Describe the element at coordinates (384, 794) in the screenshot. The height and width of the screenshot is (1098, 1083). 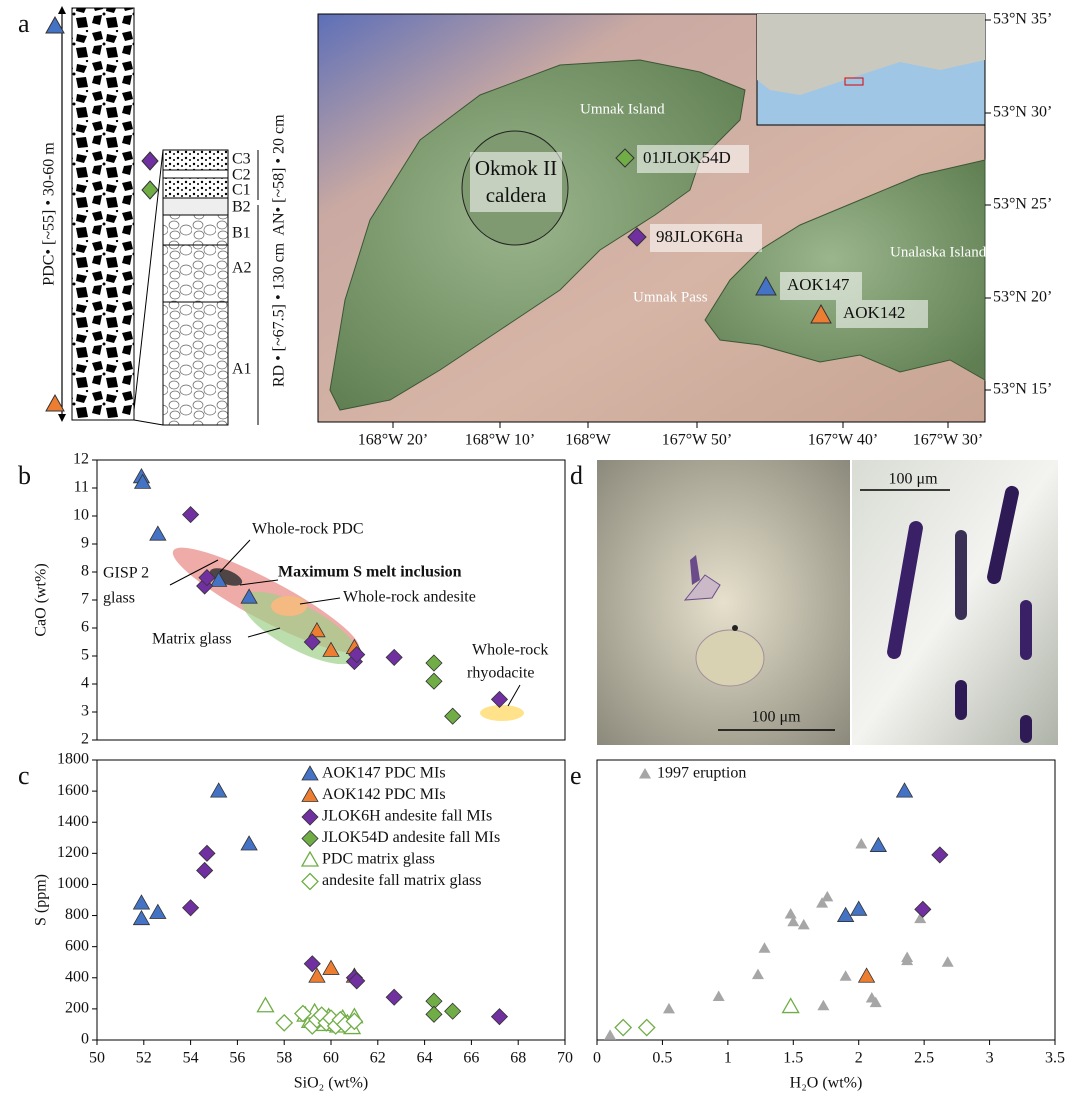
I see `legend-label: AOK142 PDC MIs` at that location.